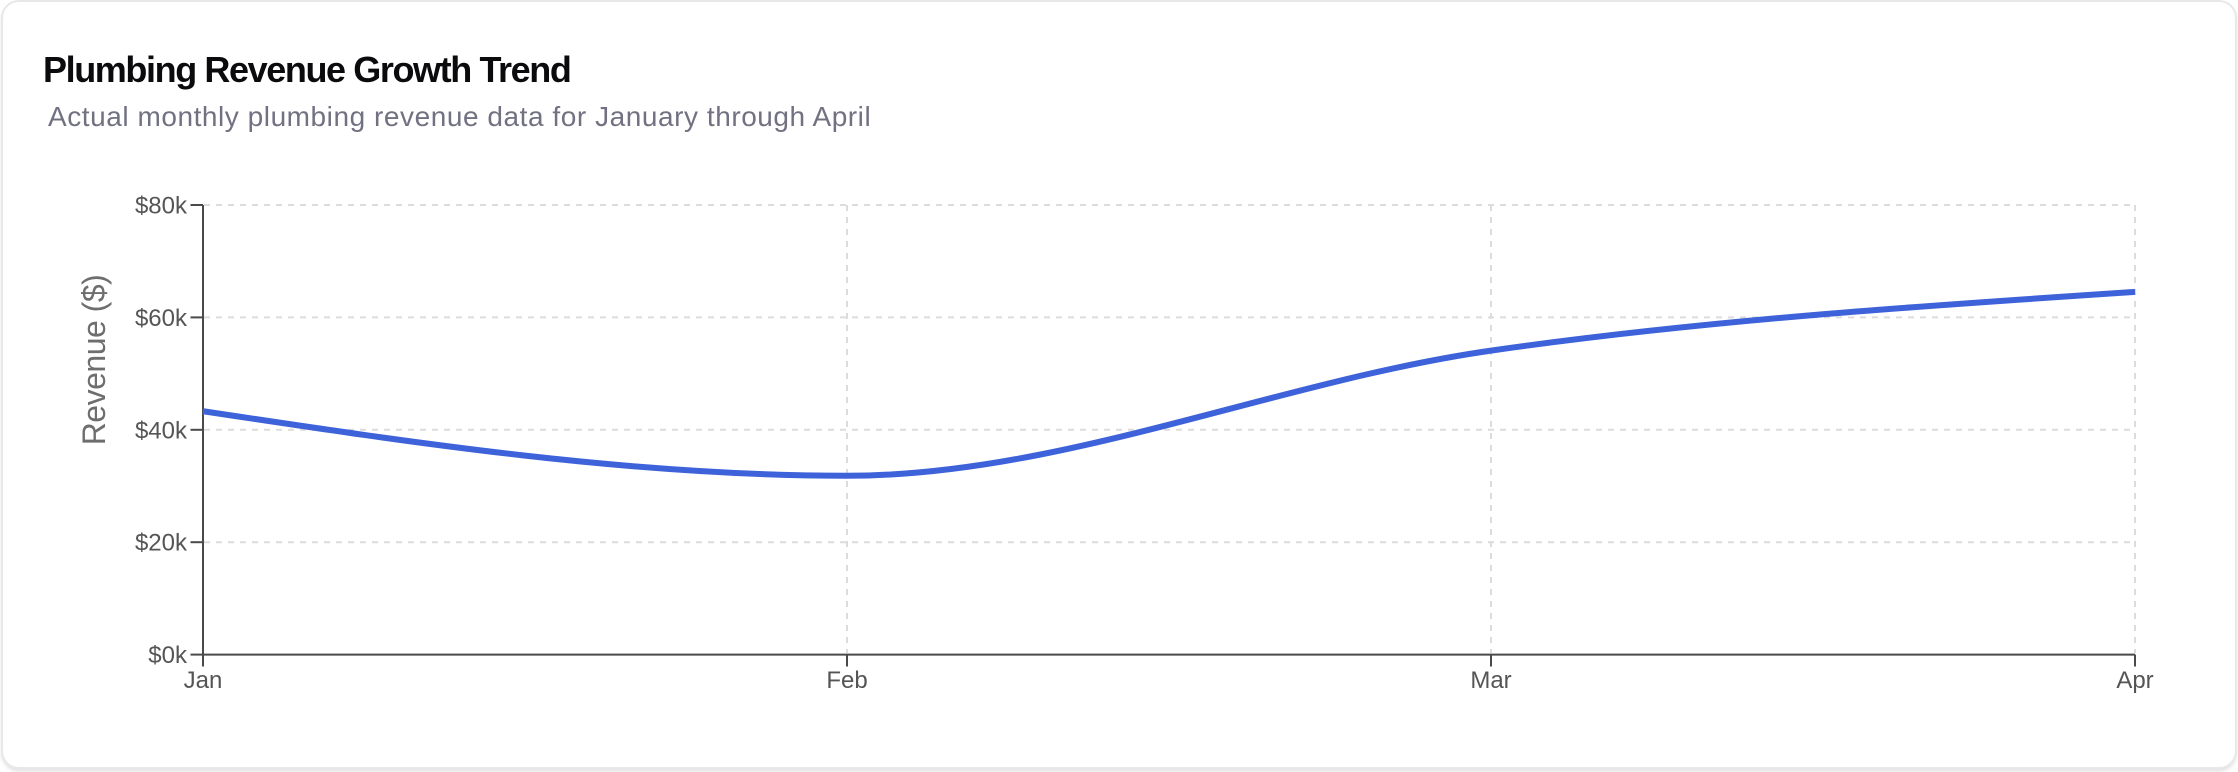 Image resolution: width=2238 pixels, height=772 pixels. I want to click on svg-text: Mar, so click(1490, 680).